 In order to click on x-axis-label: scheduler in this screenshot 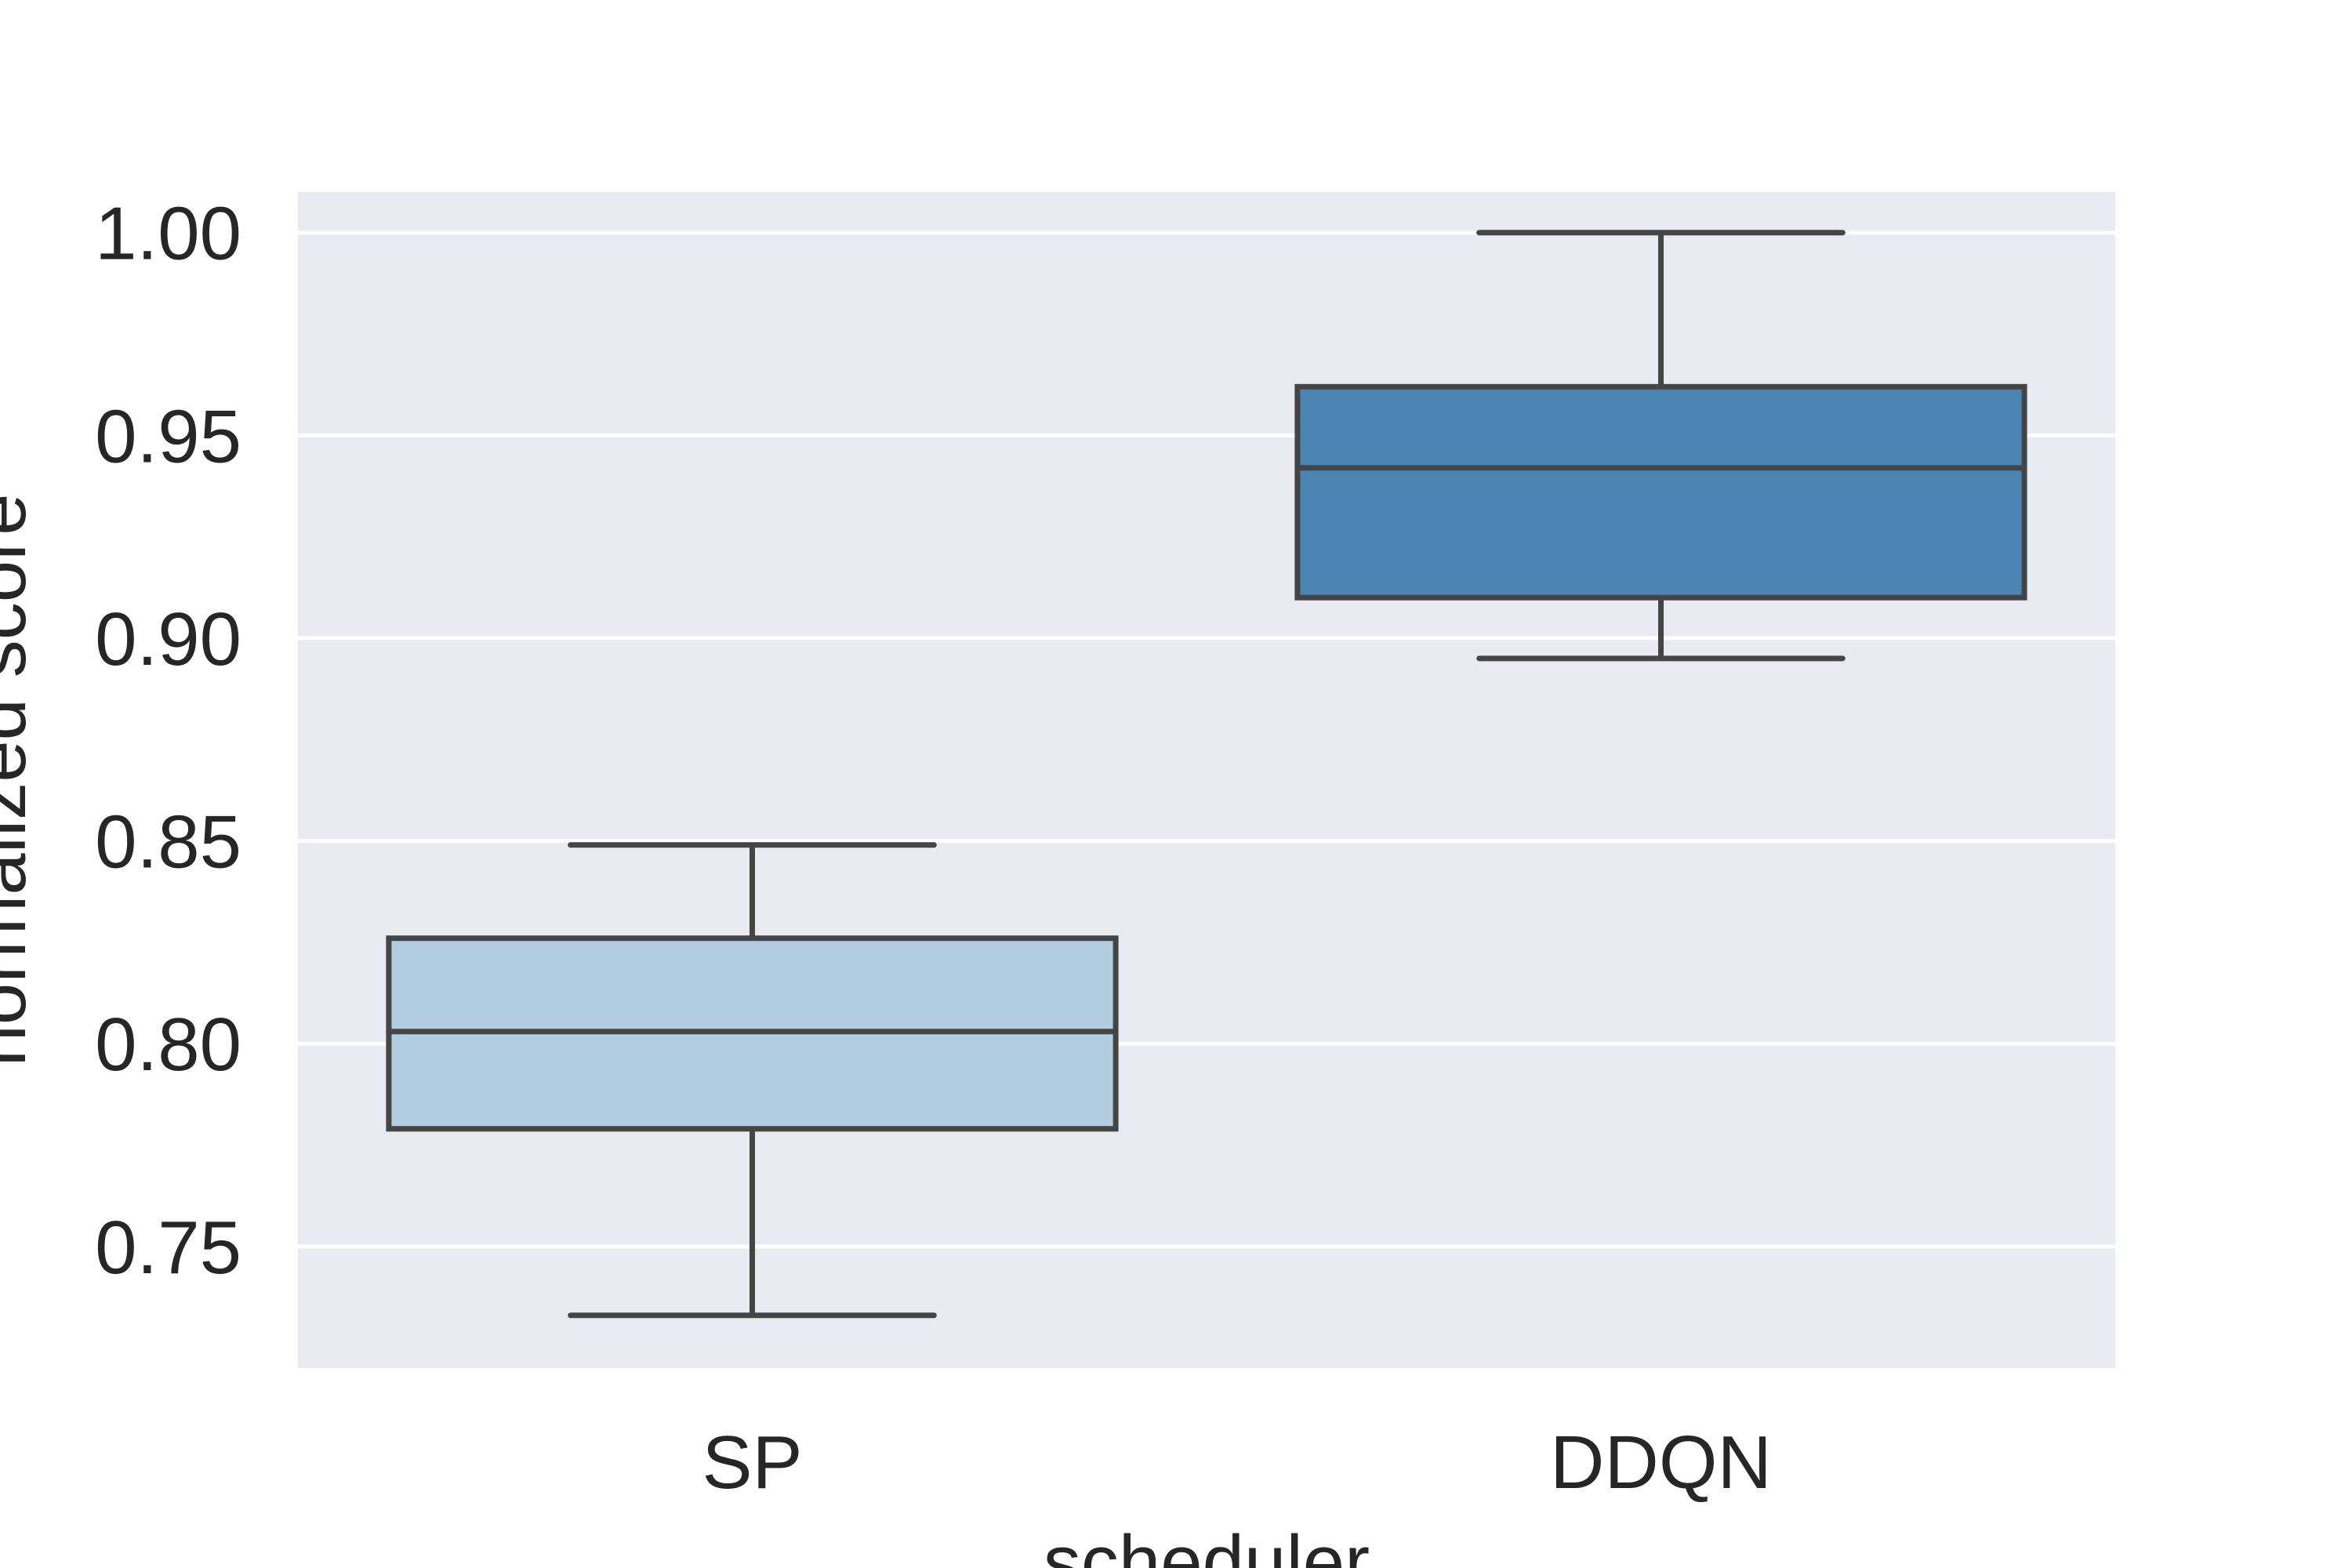, I will do `click(1207, 1544)`.